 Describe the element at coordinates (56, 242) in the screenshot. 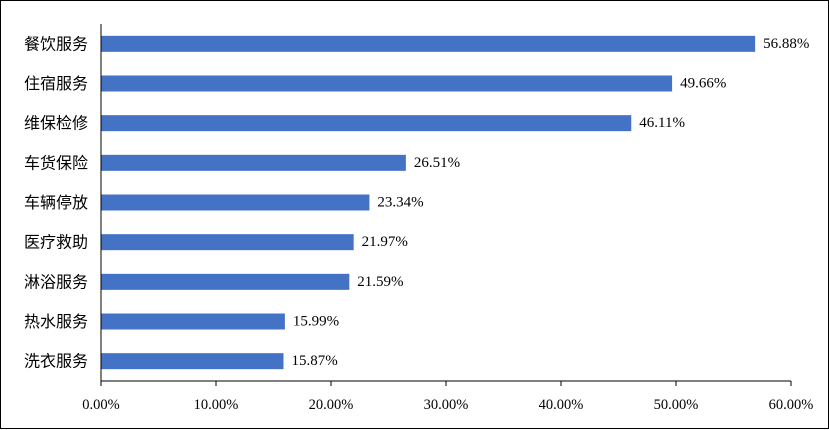

I see `category-label-5: 医疗救助` at that location.